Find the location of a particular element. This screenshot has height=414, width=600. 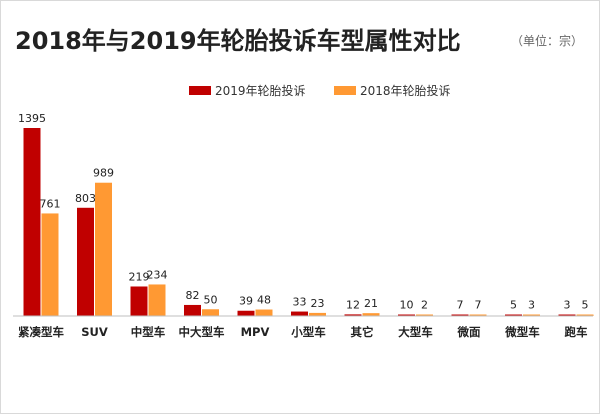

value-label-2018-0: 761 is located at coordinates (50, 203).